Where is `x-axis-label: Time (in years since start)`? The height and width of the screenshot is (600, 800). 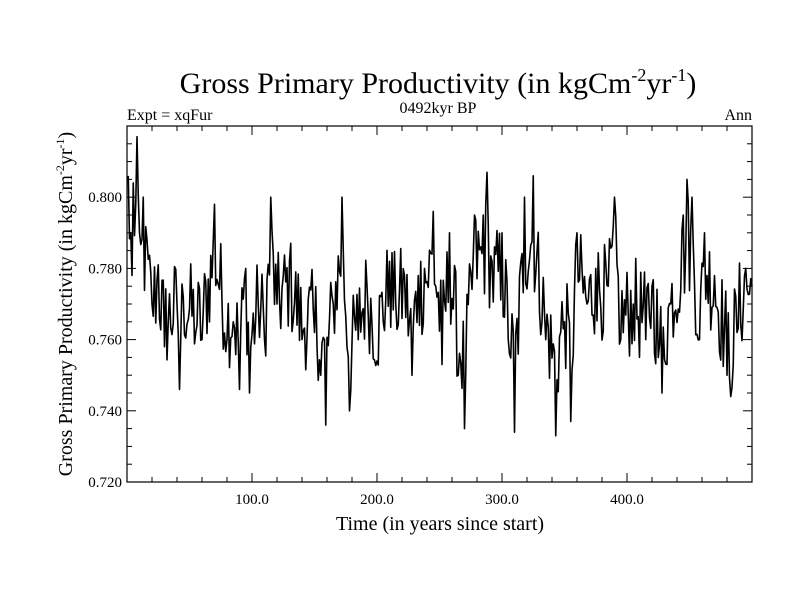 x-axis-label: Time (in years since start) is located at coordinates (440, 524).